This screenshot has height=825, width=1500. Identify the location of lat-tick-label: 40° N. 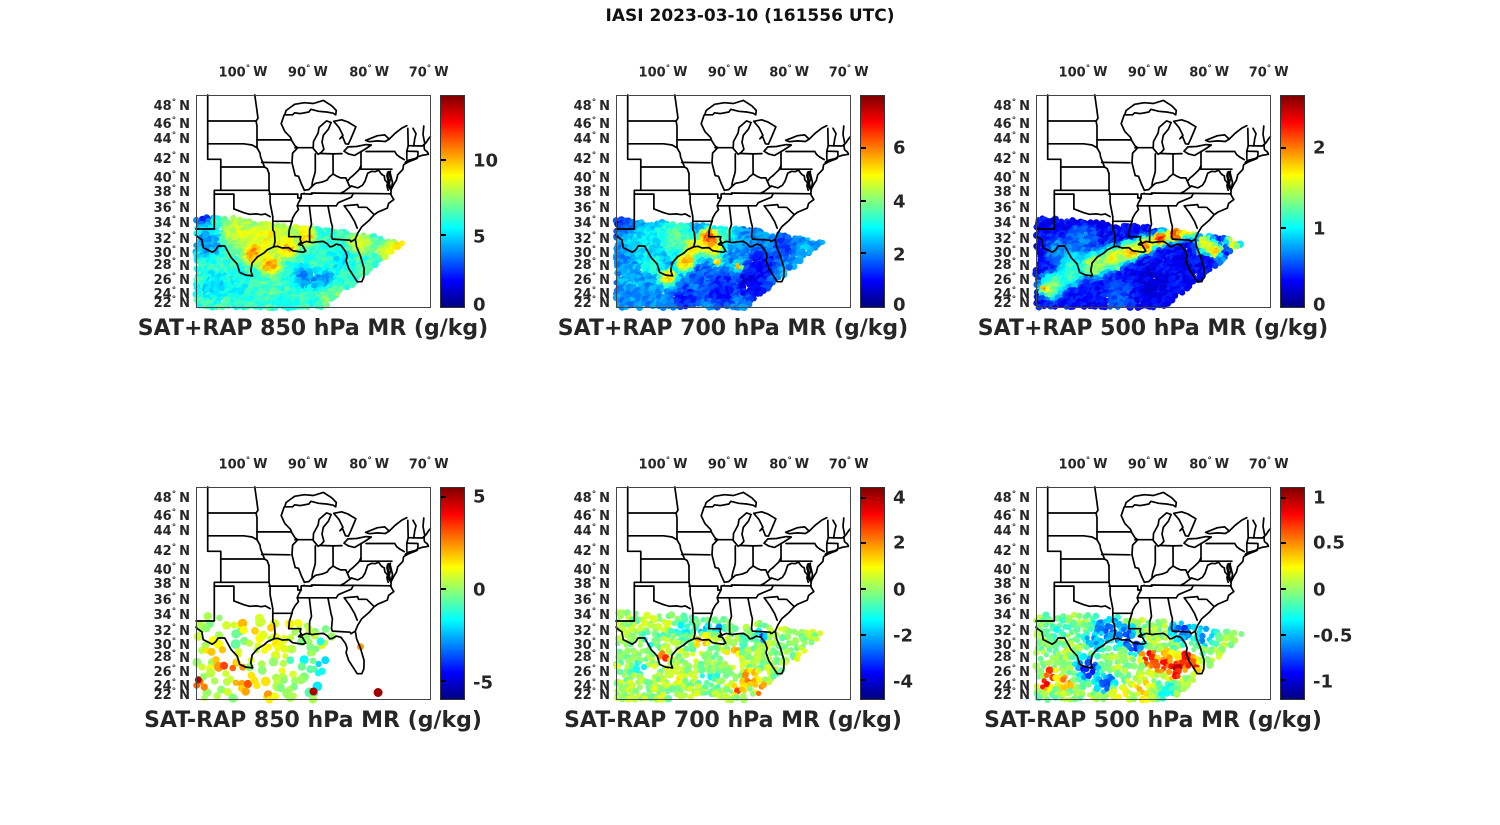
(1011, 178).